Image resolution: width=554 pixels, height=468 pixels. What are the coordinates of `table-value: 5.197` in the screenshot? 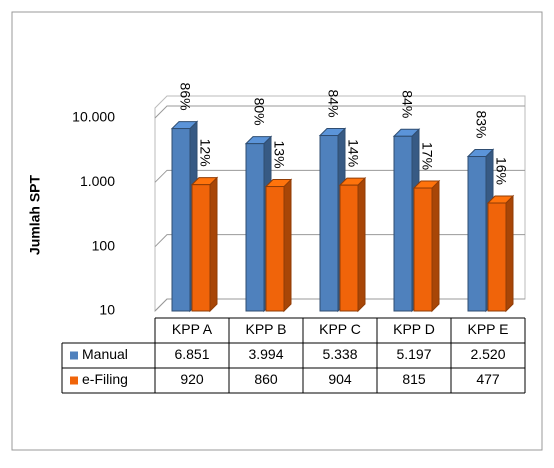 It's located at (413, 354).